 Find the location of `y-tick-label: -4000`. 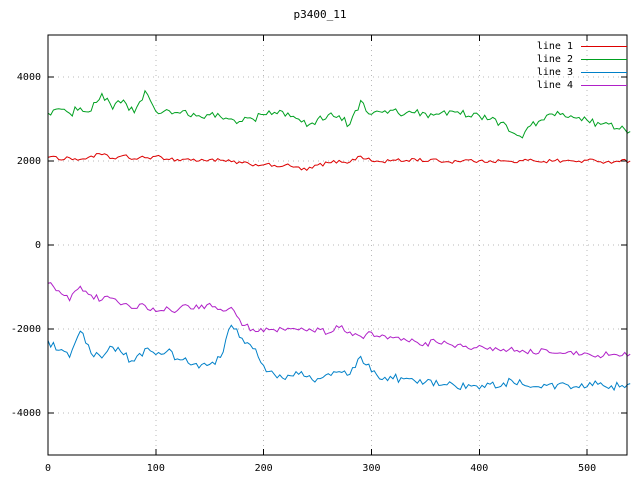

y-tick-label: -4000 is located at coordinates (26, 413).